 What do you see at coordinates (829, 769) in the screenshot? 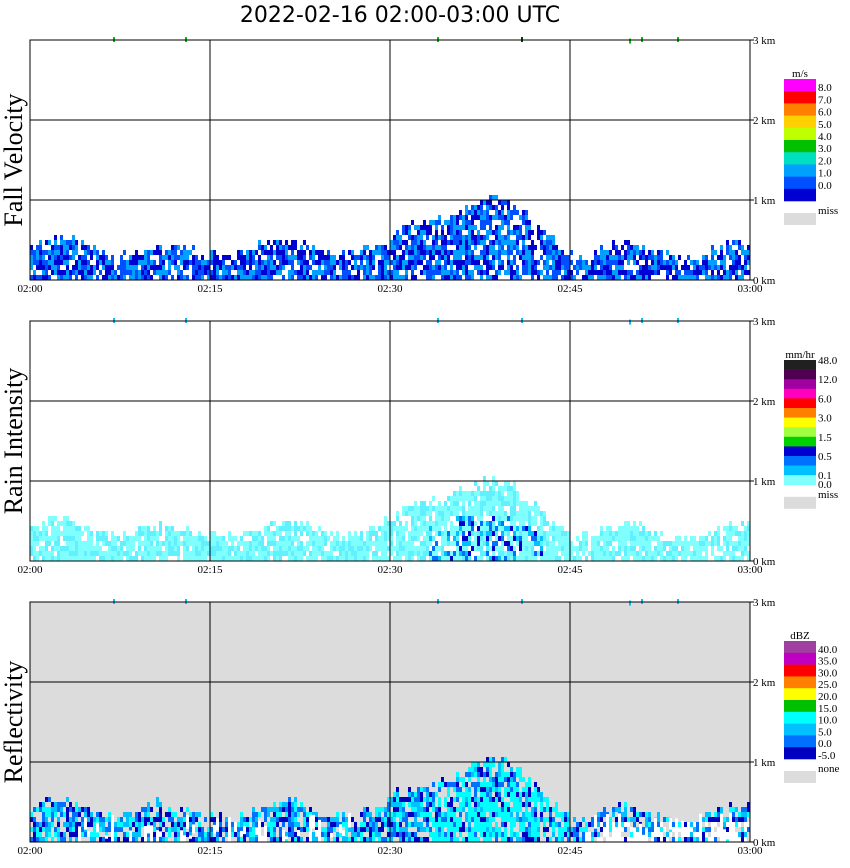
I see `colorbar-missing-label: none` at bounding box center [829, 769].